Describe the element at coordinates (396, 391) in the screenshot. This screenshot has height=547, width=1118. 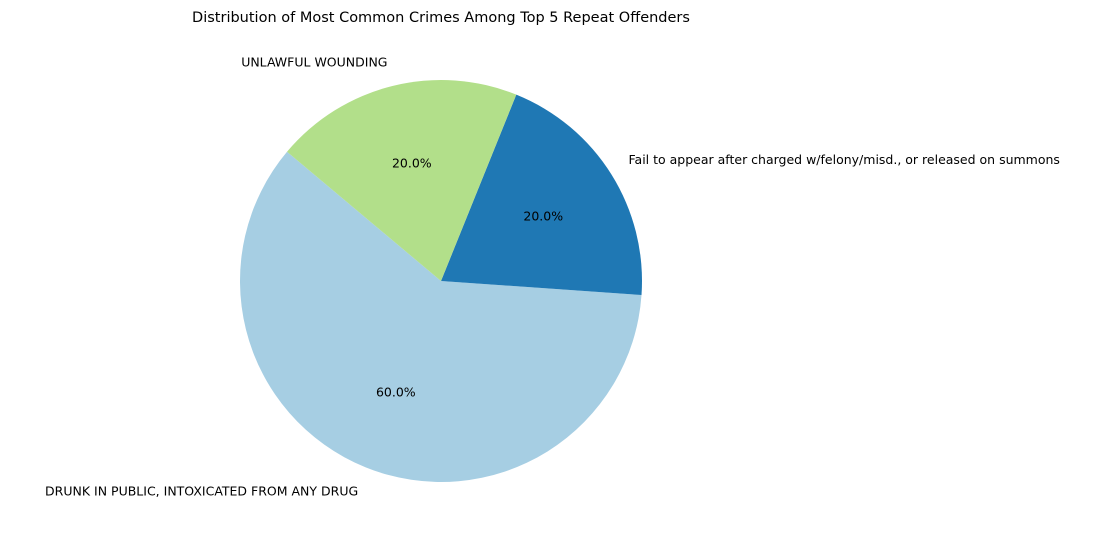
I see `slice-percent-label: 60.0%` at that location.